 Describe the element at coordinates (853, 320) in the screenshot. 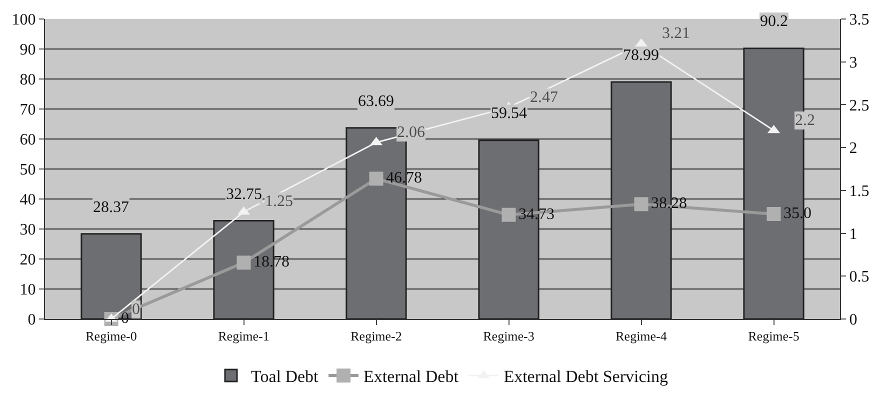

I see `y2-tick-label: 0` at that location.